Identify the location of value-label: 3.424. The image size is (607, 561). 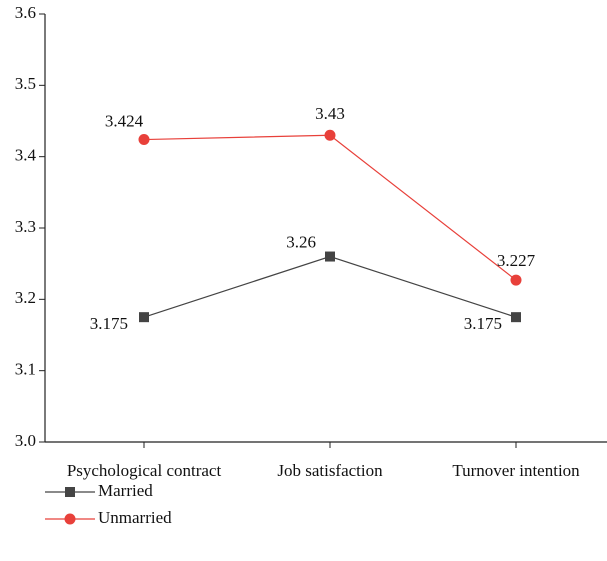
(124, 120).